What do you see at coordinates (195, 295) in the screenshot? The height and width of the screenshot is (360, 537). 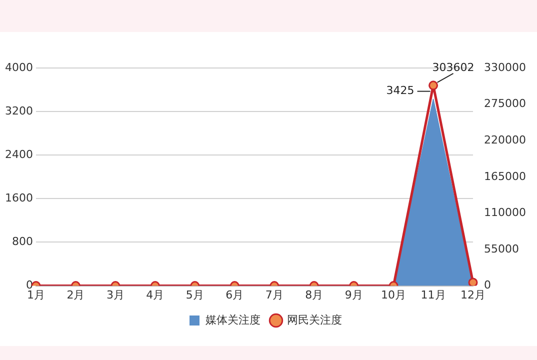 I see `x-tick-label: 5月` at bounding box center [195, 295].